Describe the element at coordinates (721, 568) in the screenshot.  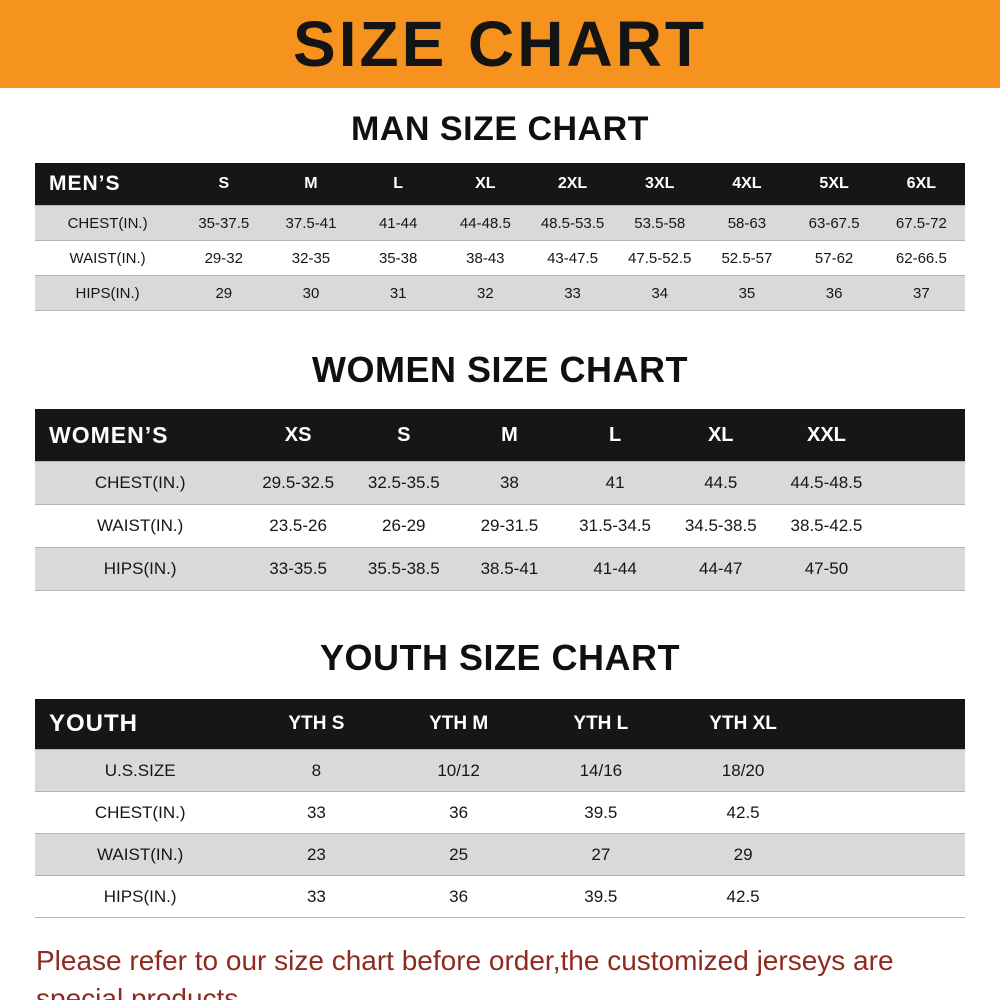
I see `size-value-cell: 44-47` at that location.